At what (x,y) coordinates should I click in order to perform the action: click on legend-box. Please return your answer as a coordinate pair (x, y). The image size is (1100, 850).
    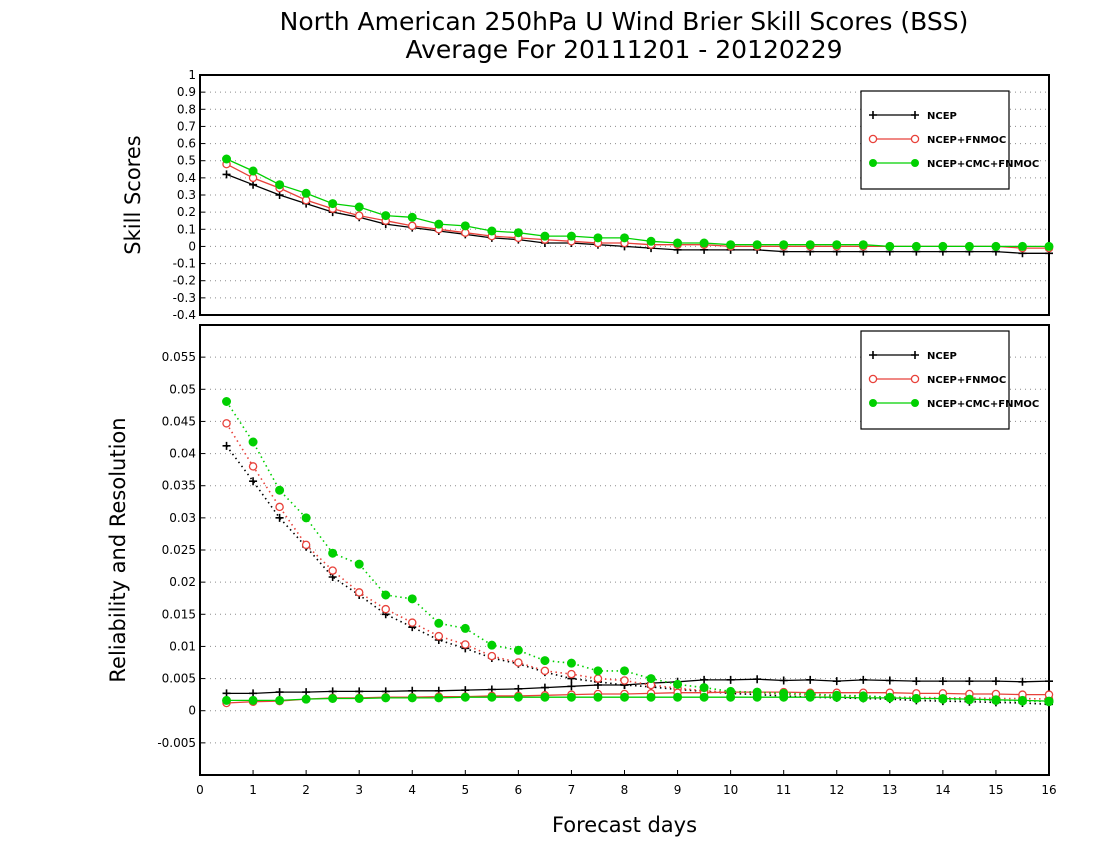
    Looking at the image, I should click on (935, 140).